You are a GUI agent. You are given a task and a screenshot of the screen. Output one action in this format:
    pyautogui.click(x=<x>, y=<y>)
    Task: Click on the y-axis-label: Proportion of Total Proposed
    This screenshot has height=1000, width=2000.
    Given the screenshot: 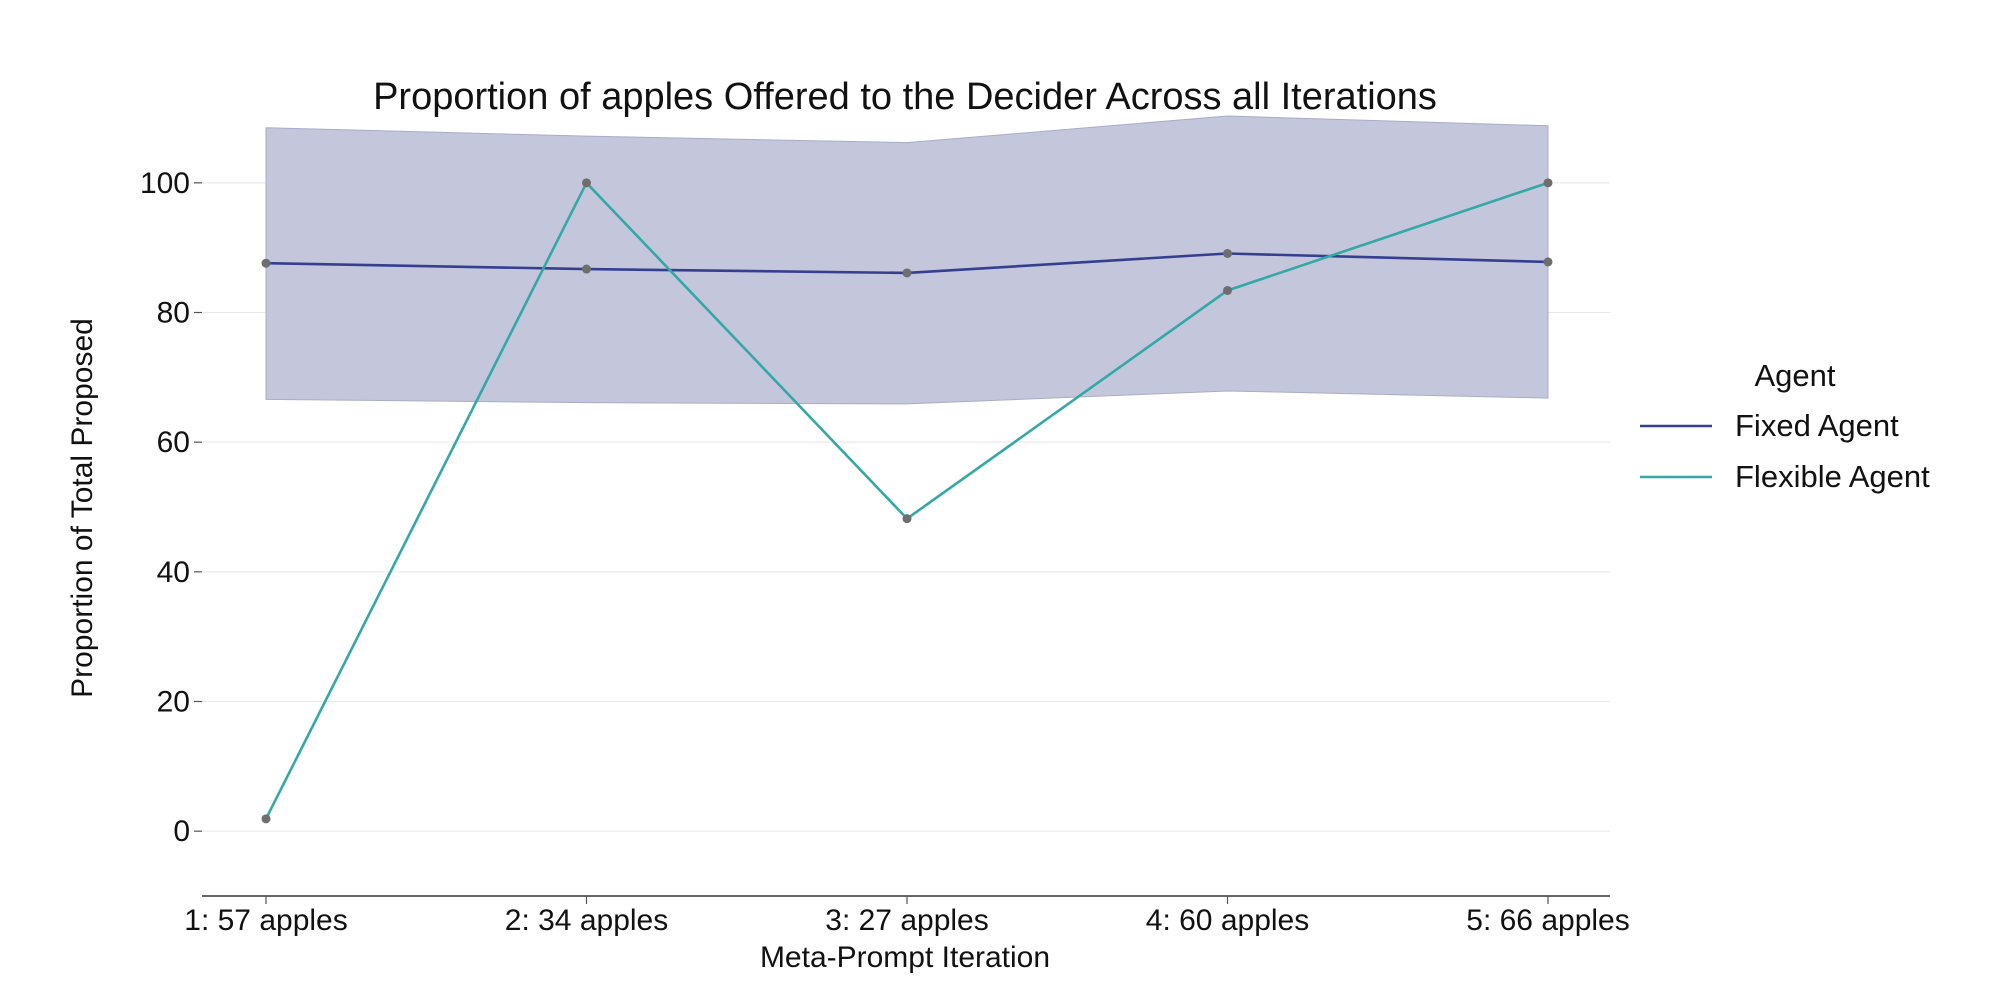 What is the action you would take?
    pyautogui.click(x=82, y=508)
    